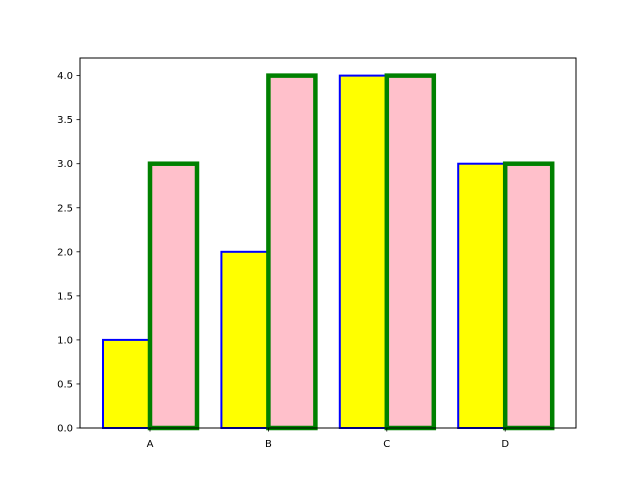 This screenshot has width=640, height=480. Describe the element at coordinates (65, 208) in the screenshot. I see `y-tick-label: 2.5` at that location.